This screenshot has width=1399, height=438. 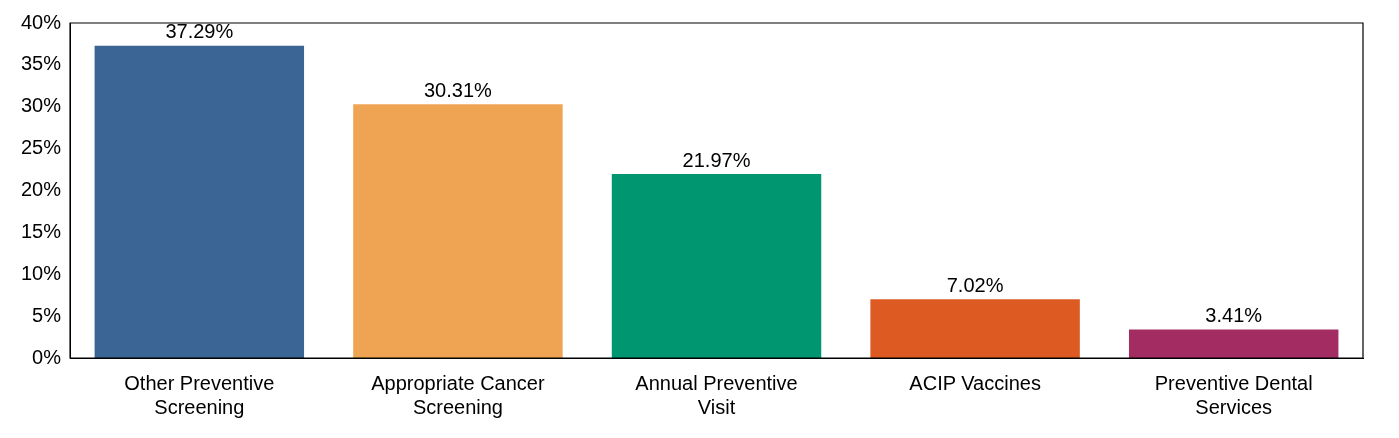 What do you see at coordinates (1233, 394) in the screenshot?
I see `x-tick-label: Preventive Dental Services` at bounding box center [1233, 394].